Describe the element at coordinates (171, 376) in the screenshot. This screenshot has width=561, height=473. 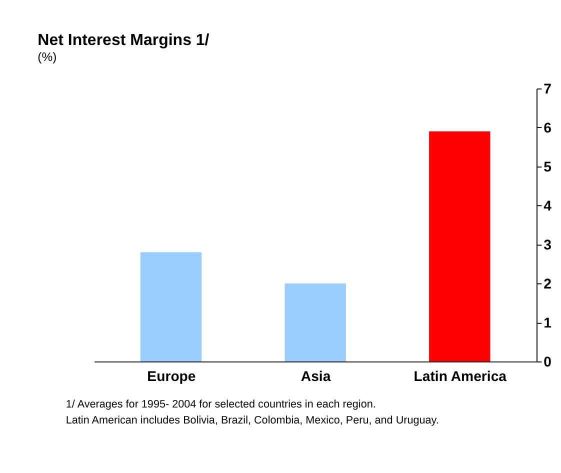
I see `x-tick-label: Europe` at that location.